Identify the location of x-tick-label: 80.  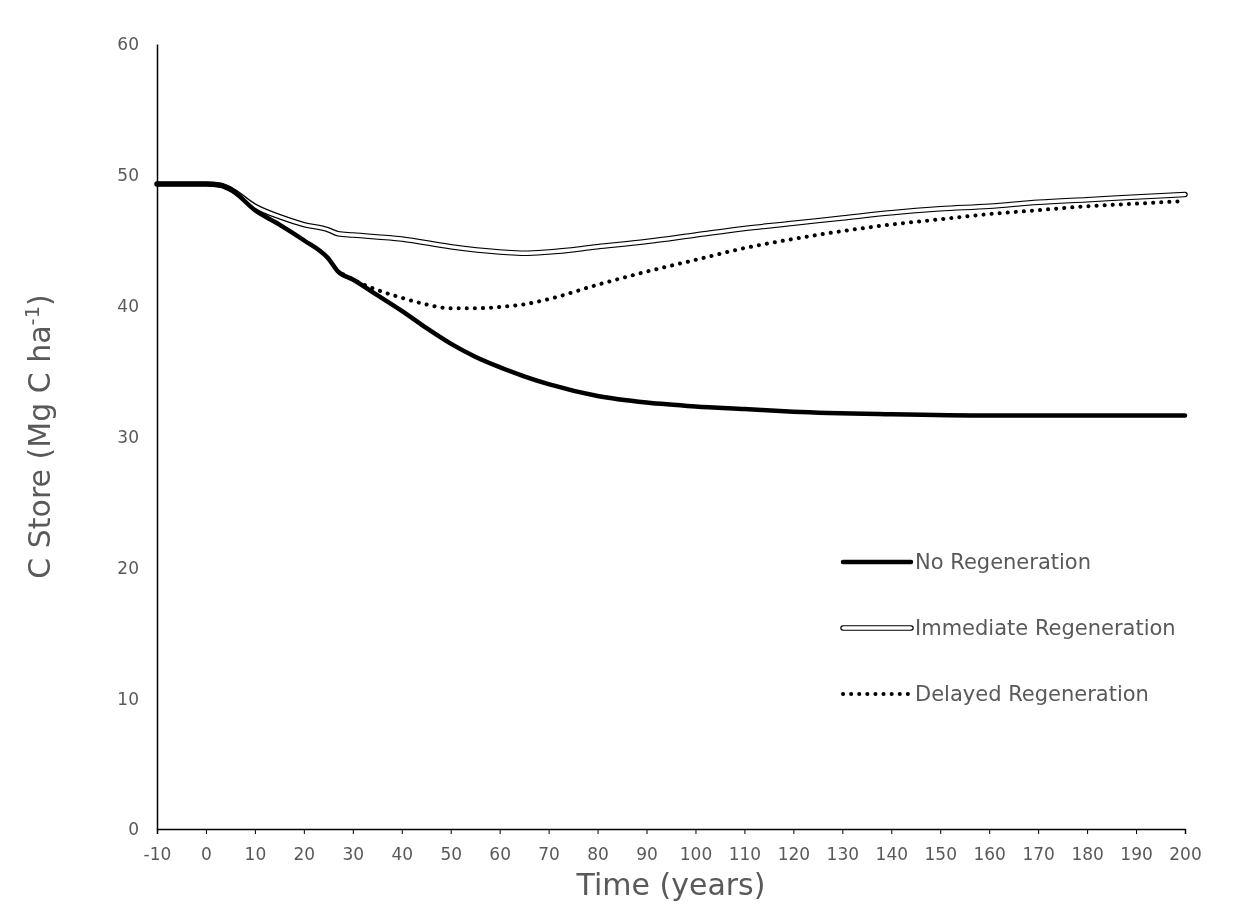
(598, 854).